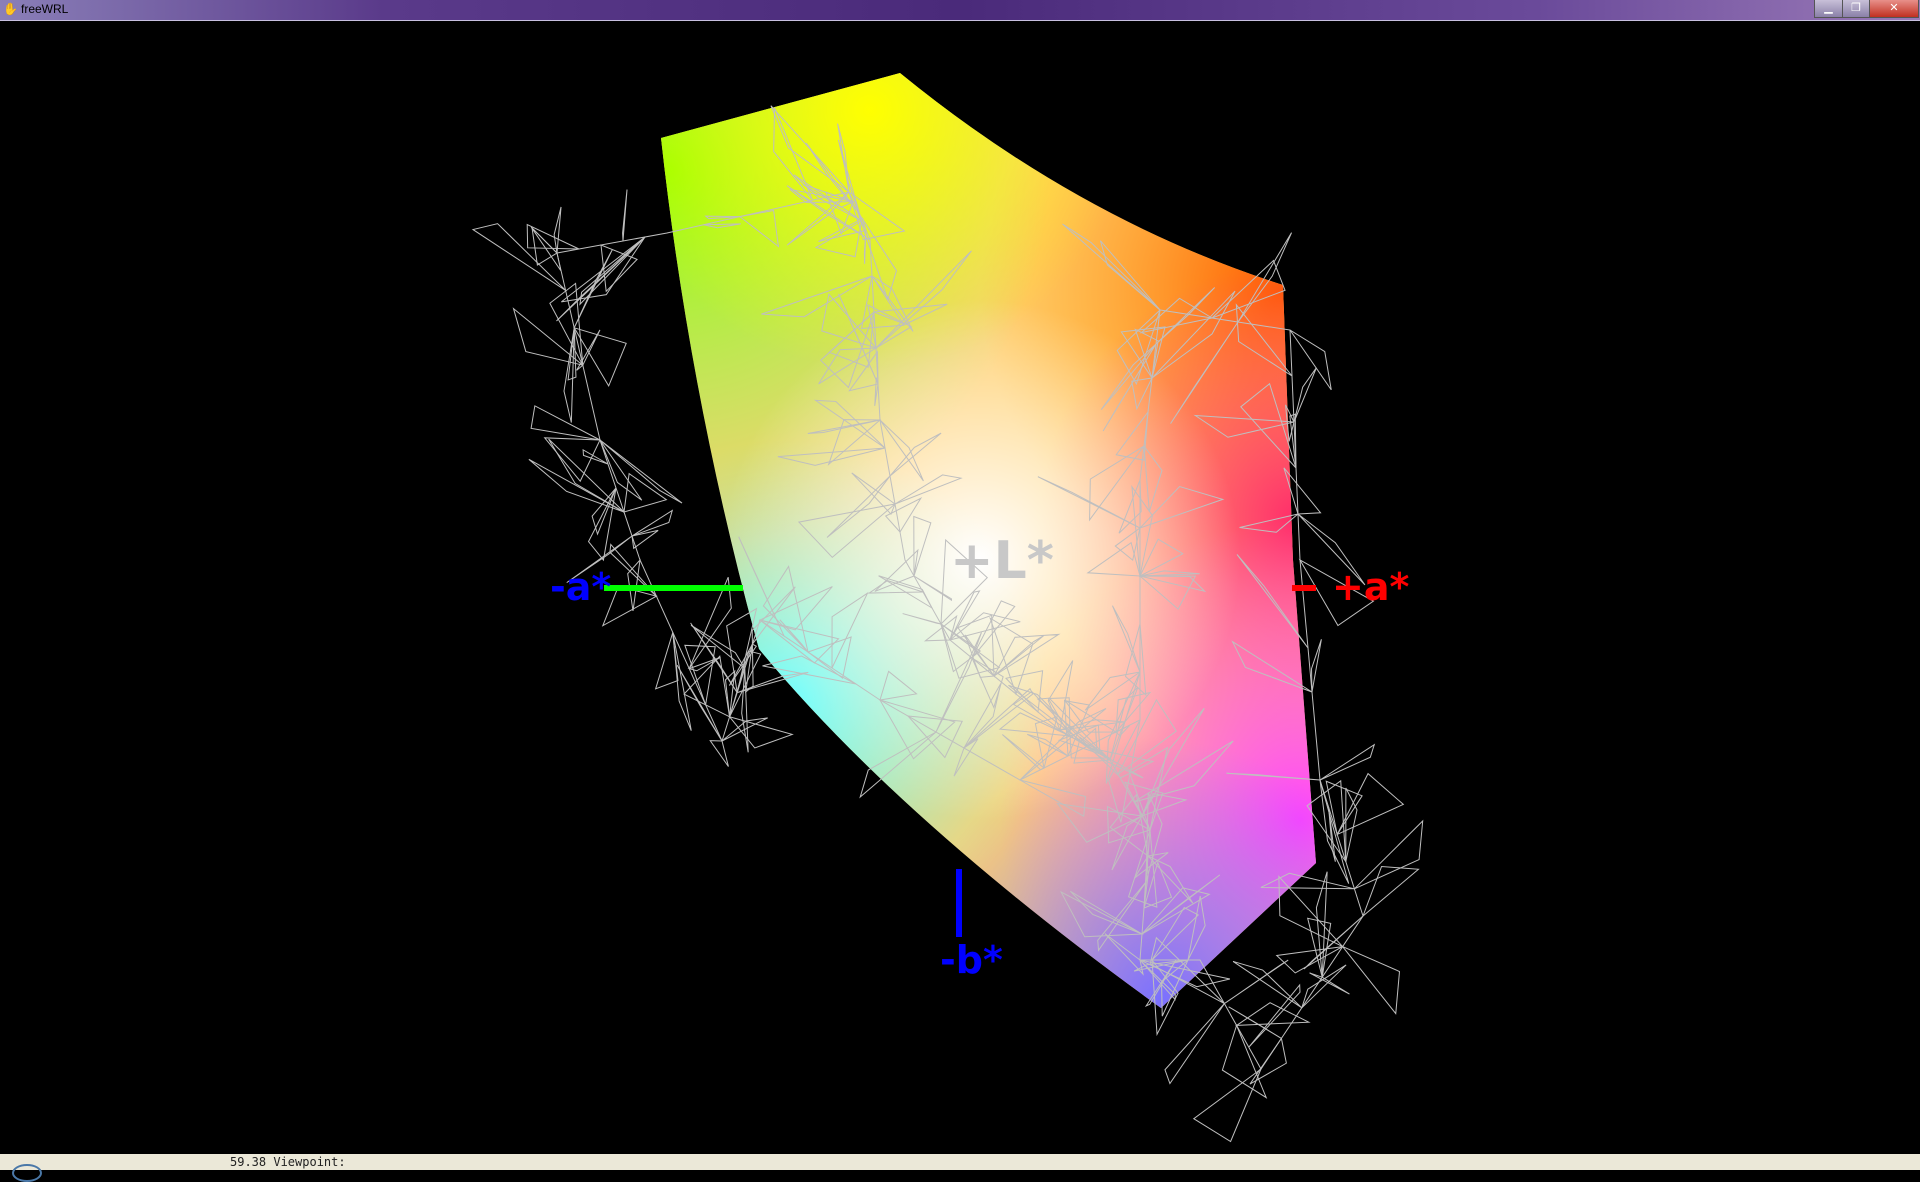 The height and width of the screenshot is (1182, 1920). I want to click on maximize-button: ❐, so click(1856, 9).